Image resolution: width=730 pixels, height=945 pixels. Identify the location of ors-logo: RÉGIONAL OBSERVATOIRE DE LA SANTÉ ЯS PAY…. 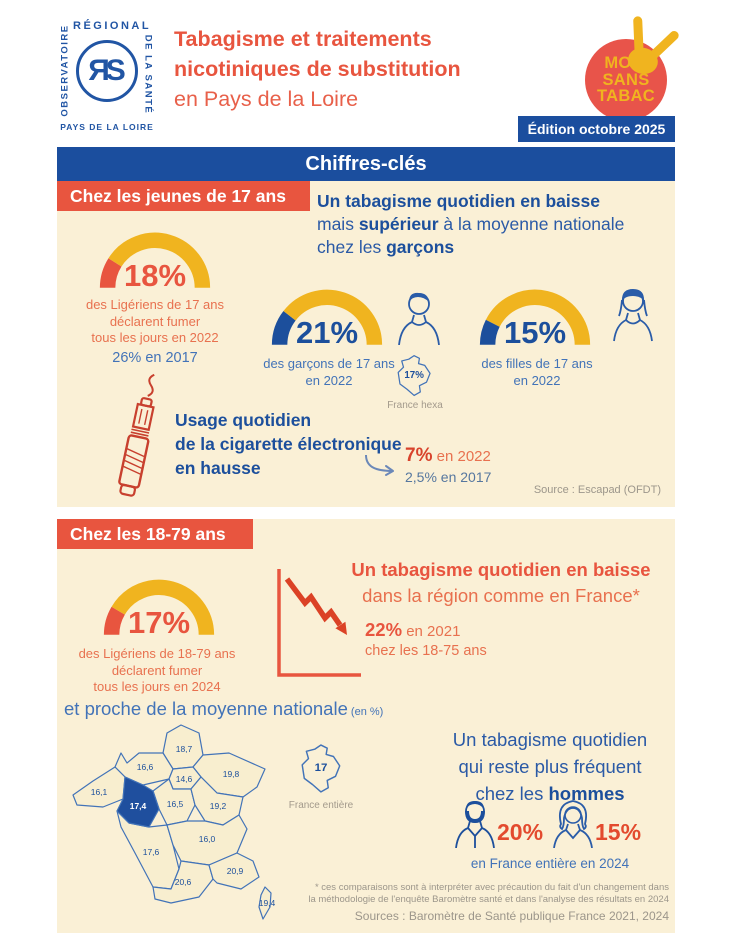
(107, 74).